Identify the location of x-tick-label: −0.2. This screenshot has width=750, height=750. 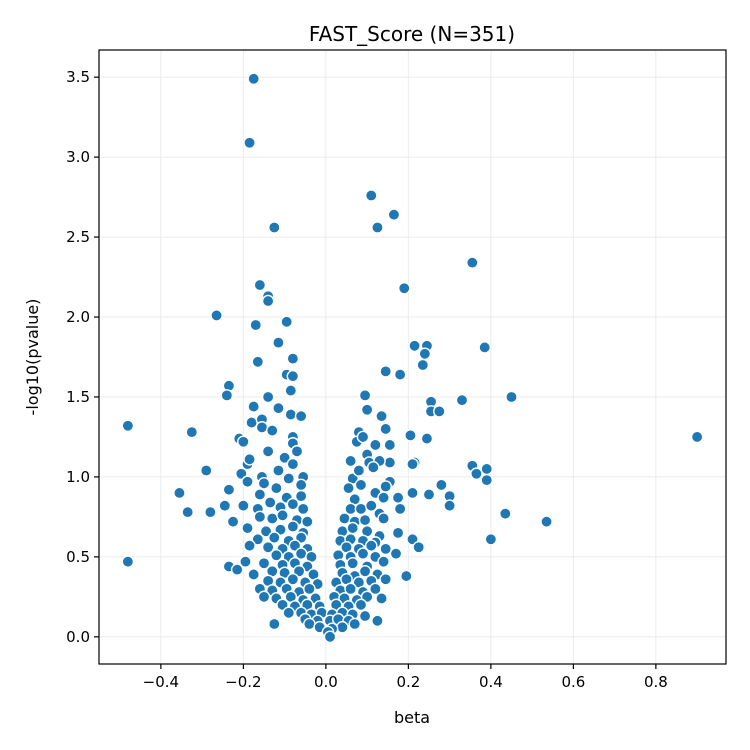
(243, 682).